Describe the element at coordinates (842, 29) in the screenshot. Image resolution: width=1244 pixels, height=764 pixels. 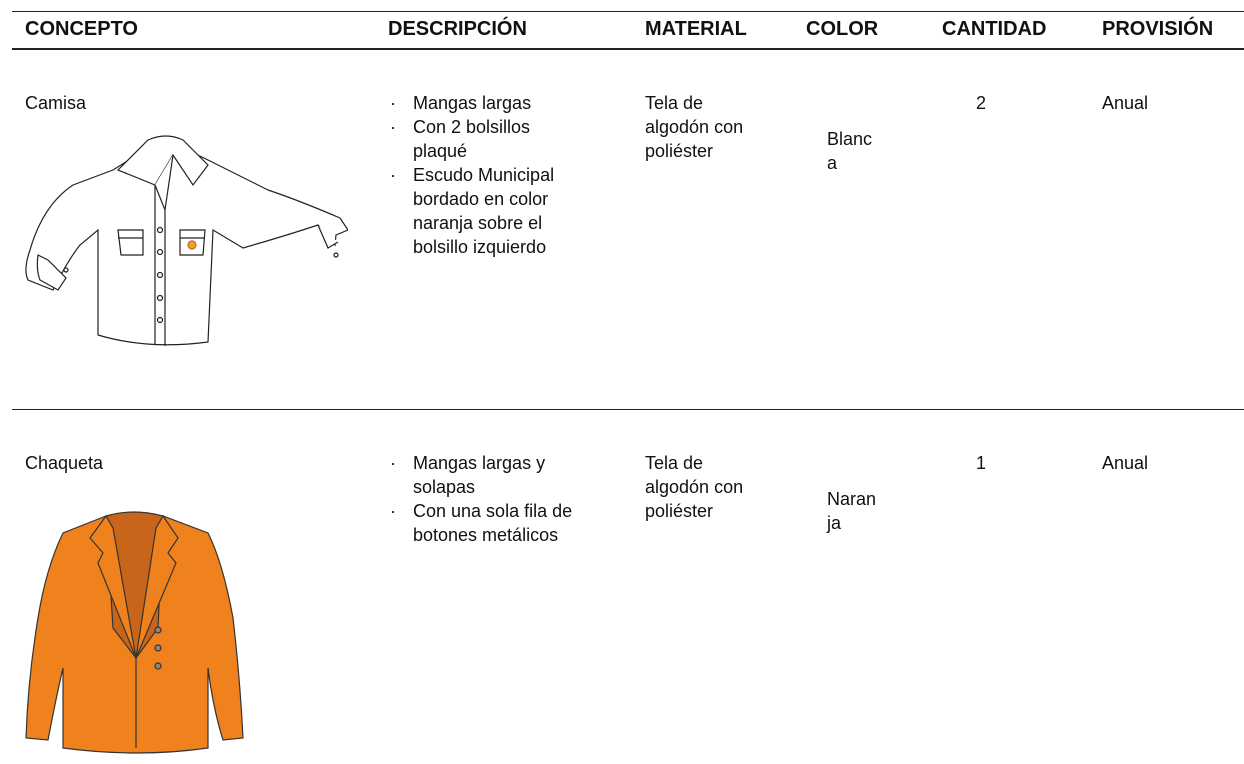
I see `column-header: COLOR` at that location.